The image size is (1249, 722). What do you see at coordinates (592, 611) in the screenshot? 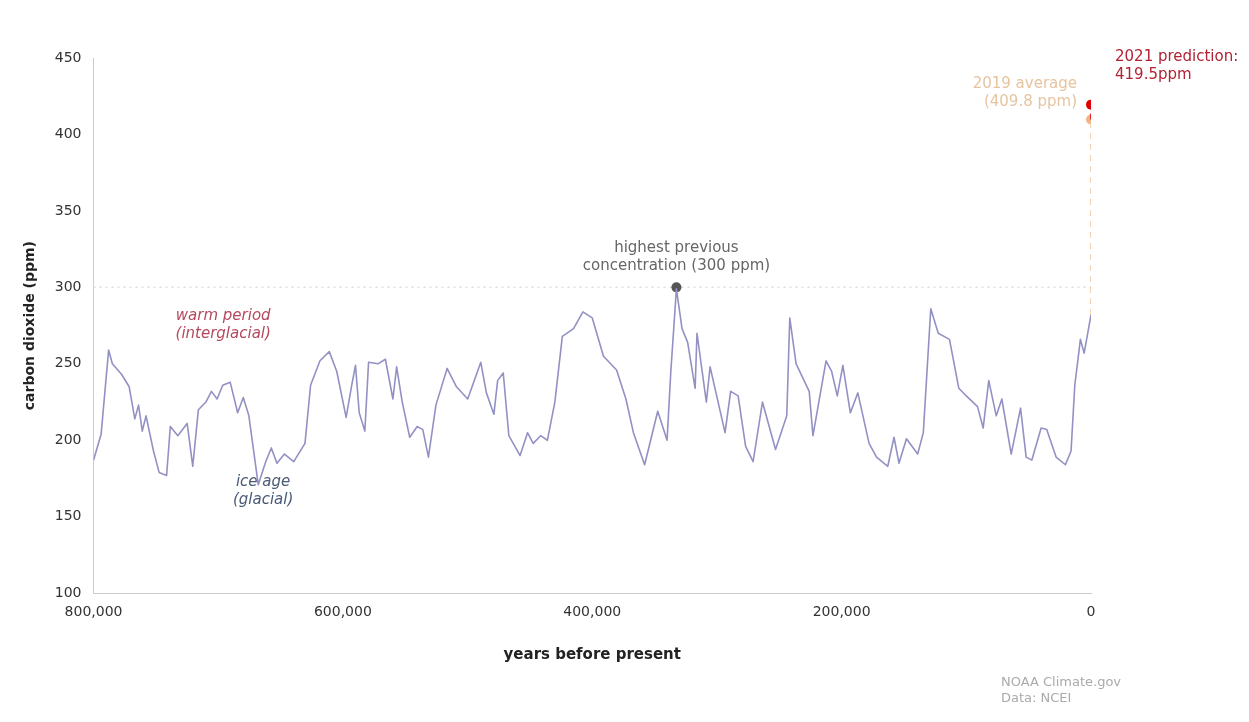
I see `x-tick-label: 400,000` at bounding box center [592, 611].